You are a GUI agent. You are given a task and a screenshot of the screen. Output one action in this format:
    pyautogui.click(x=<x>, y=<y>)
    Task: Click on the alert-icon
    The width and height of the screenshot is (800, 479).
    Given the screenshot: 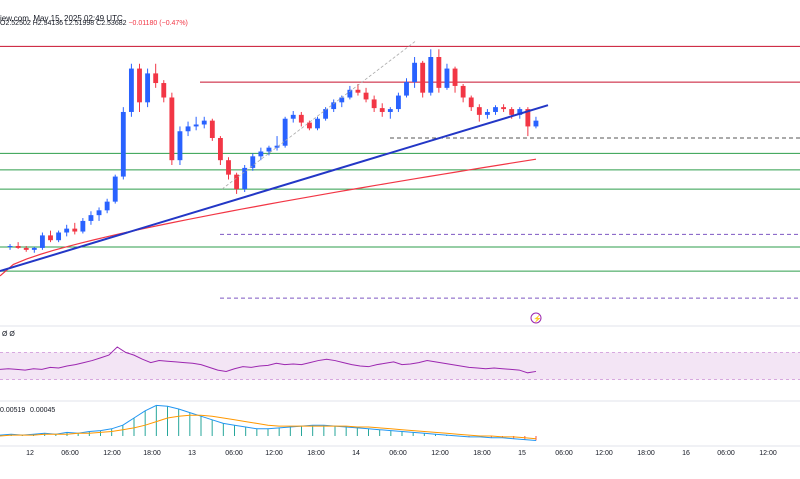 What is the action you would take?
    pyautogui.click(x=536, y=318)
    